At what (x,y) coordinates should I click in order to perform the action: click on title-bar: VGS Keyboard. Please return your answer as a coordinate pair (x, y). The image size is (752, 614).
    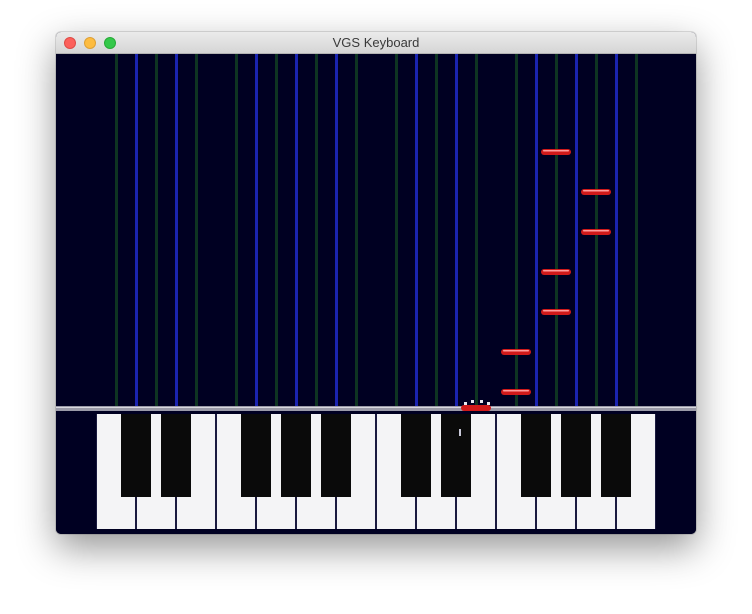
    Looking at the image, I should click on (376, 43).